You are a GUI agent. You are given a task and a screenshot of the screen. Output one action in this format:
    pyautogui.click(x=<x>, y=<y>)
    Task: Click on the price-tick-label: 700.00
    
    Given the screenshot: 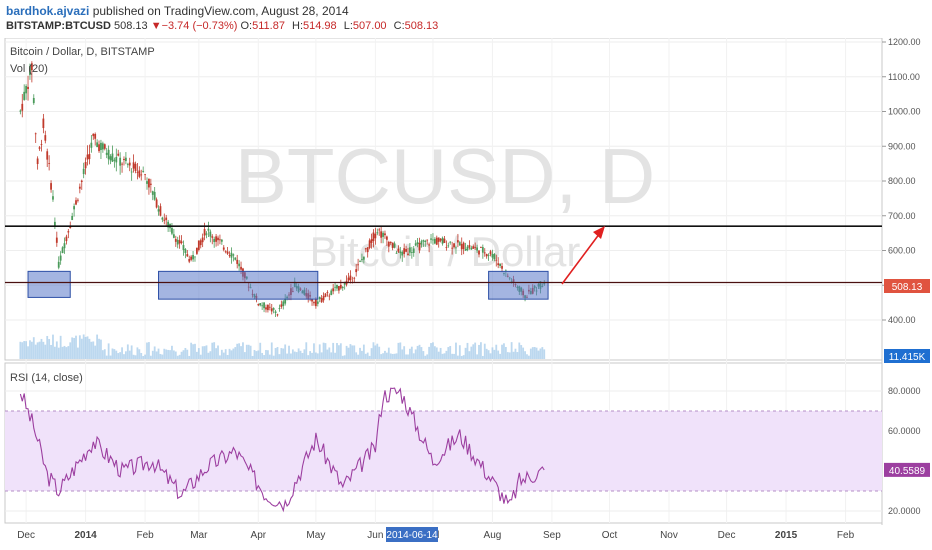 What is the action you would take?
    pyautogui.click(x=902, y=216)
    